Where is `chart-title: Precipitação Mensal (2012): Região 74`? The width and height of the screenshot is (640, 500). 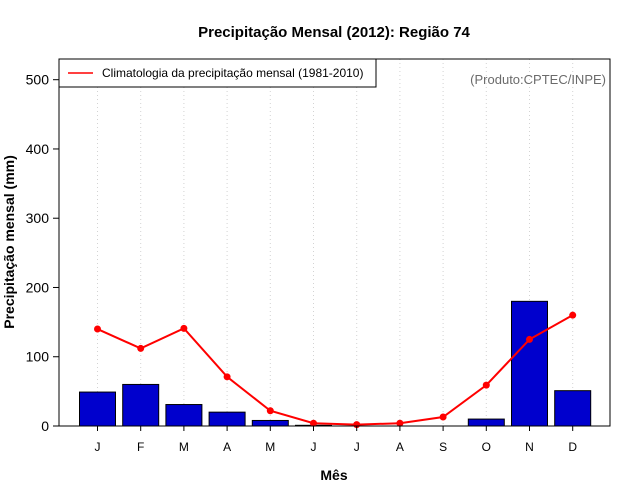
chart-title: Precipitação Mensal (2012): Região 74 is located at coordinates (334, 32).